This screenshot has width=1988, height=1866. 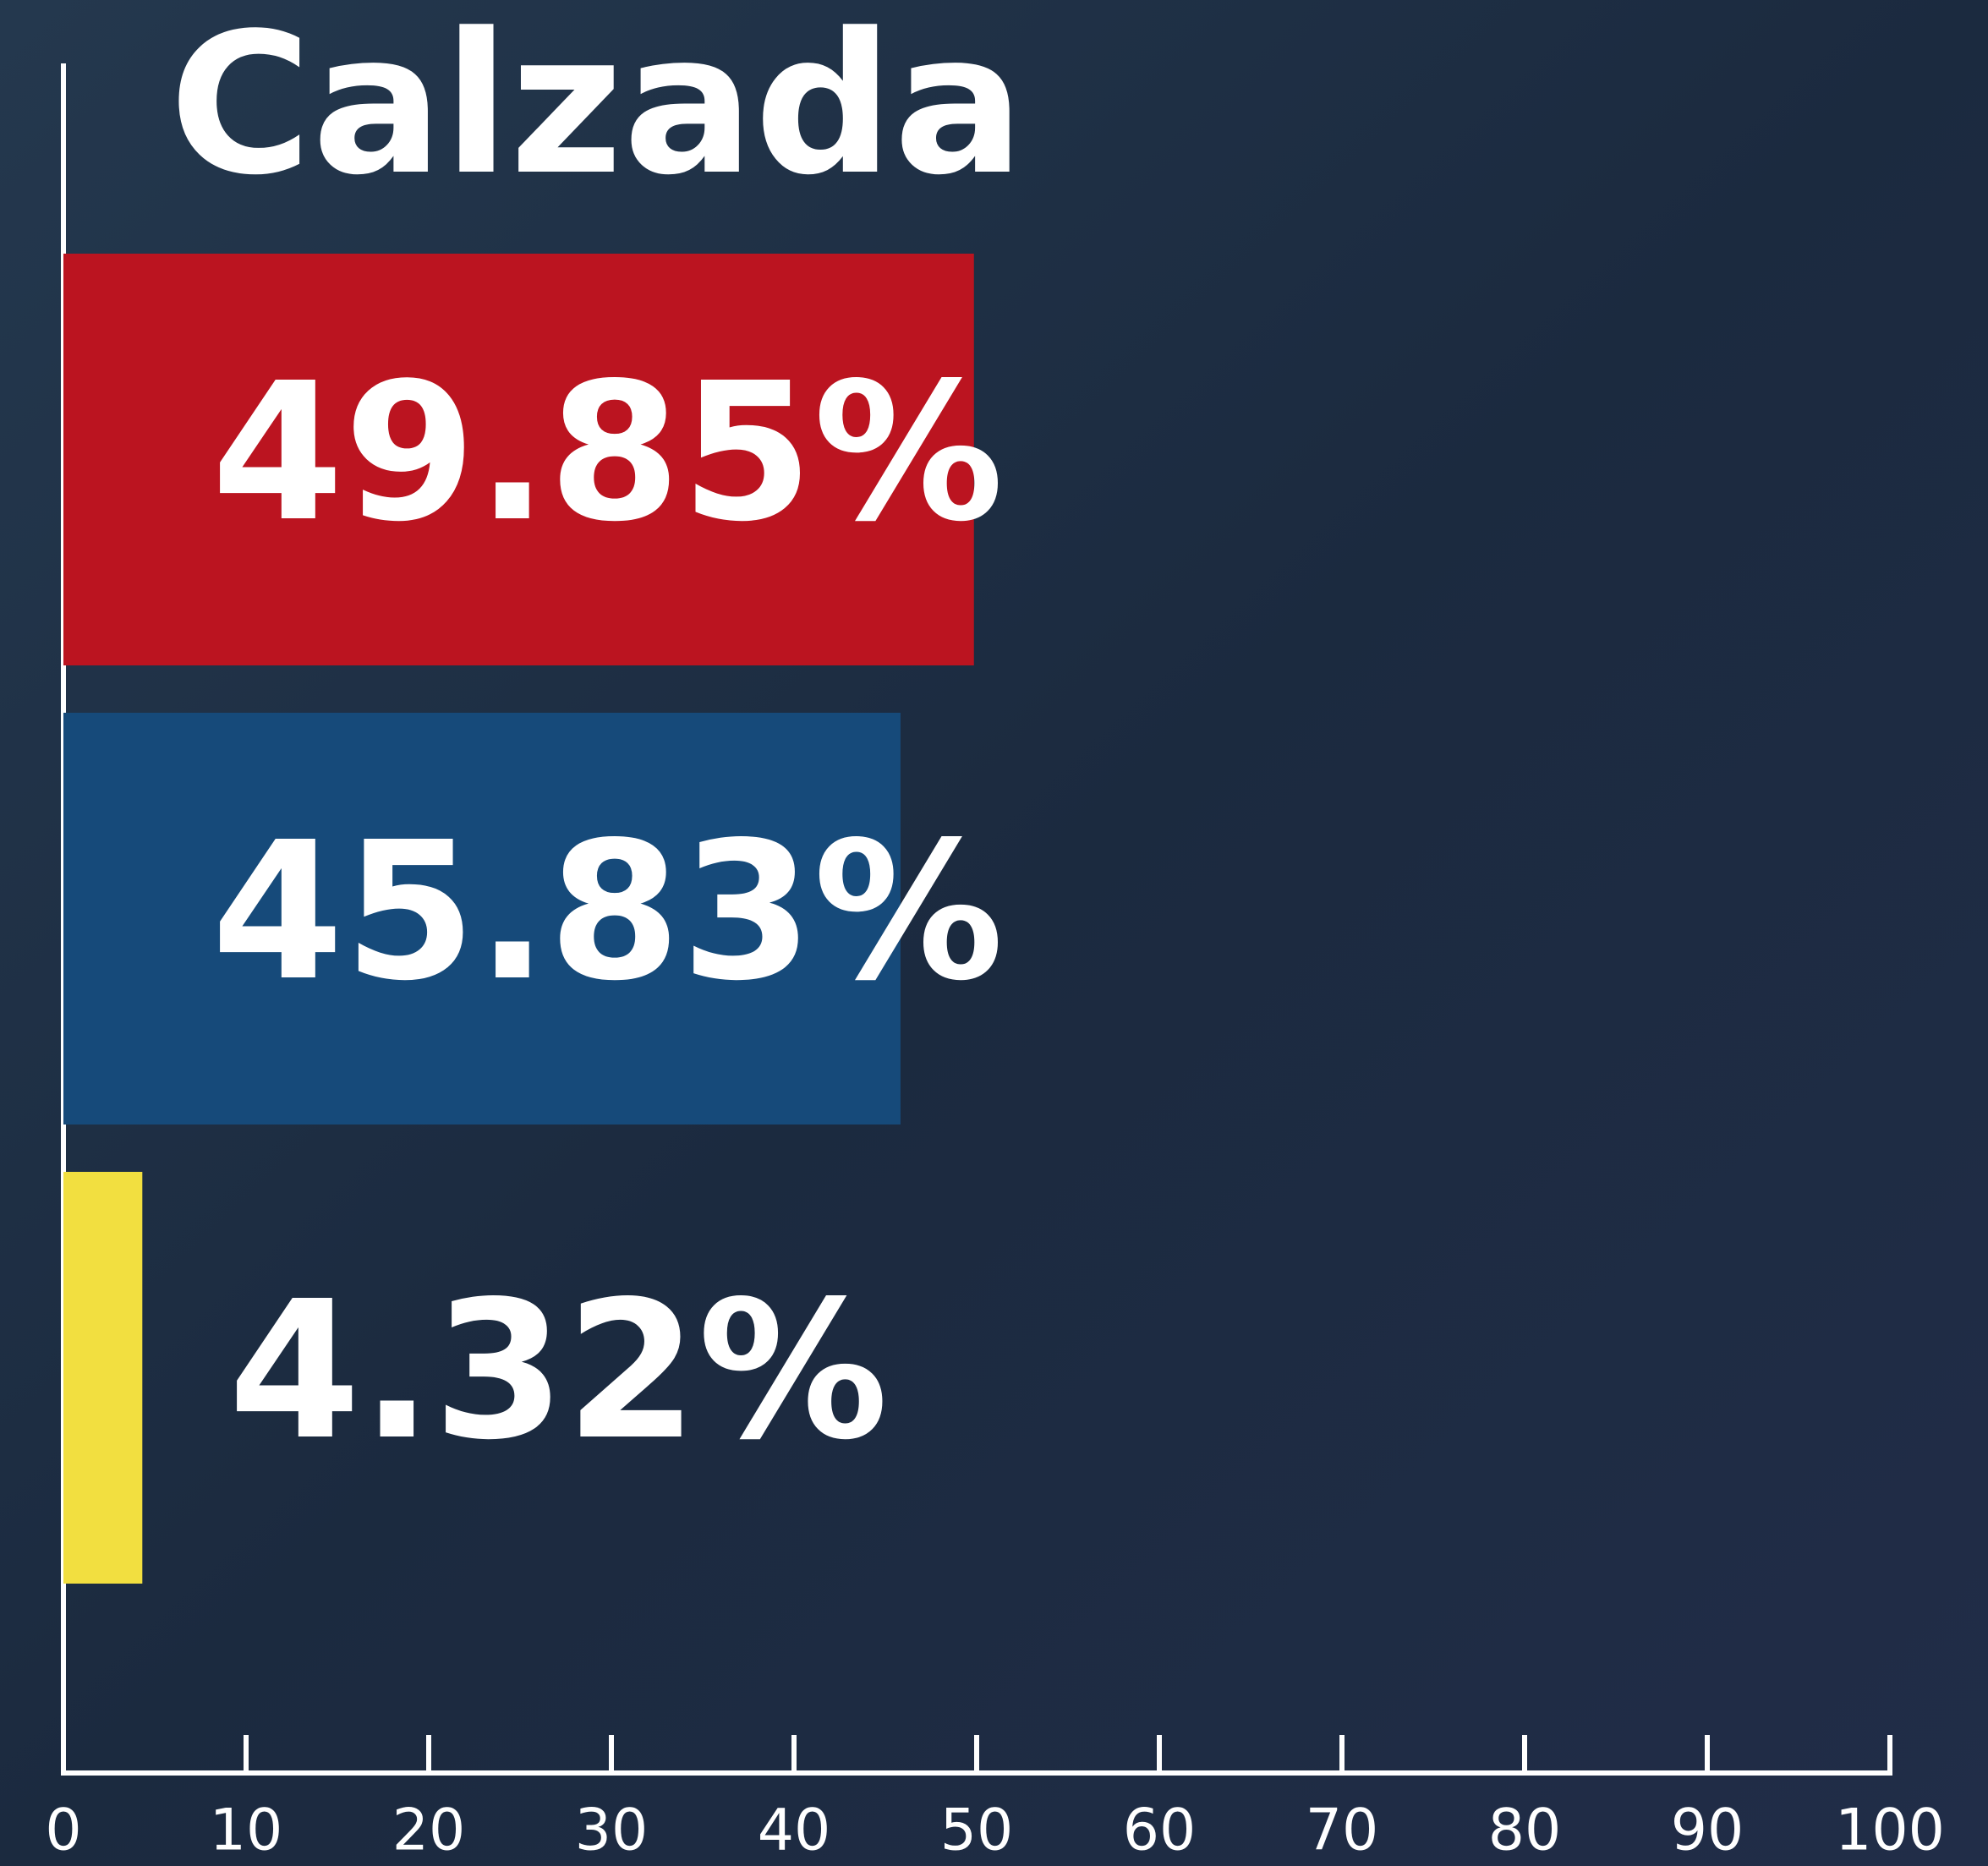 I want to click on x-tick-label: 80, so click(x=1525, y=1831).